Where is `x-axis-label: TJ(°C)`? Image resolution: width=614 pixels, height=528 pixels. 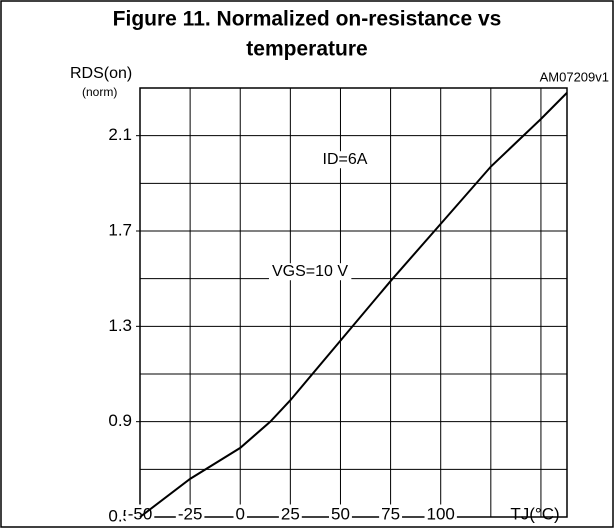
x-axis-label: TJ(°C) is located at coordinates (534, 513).